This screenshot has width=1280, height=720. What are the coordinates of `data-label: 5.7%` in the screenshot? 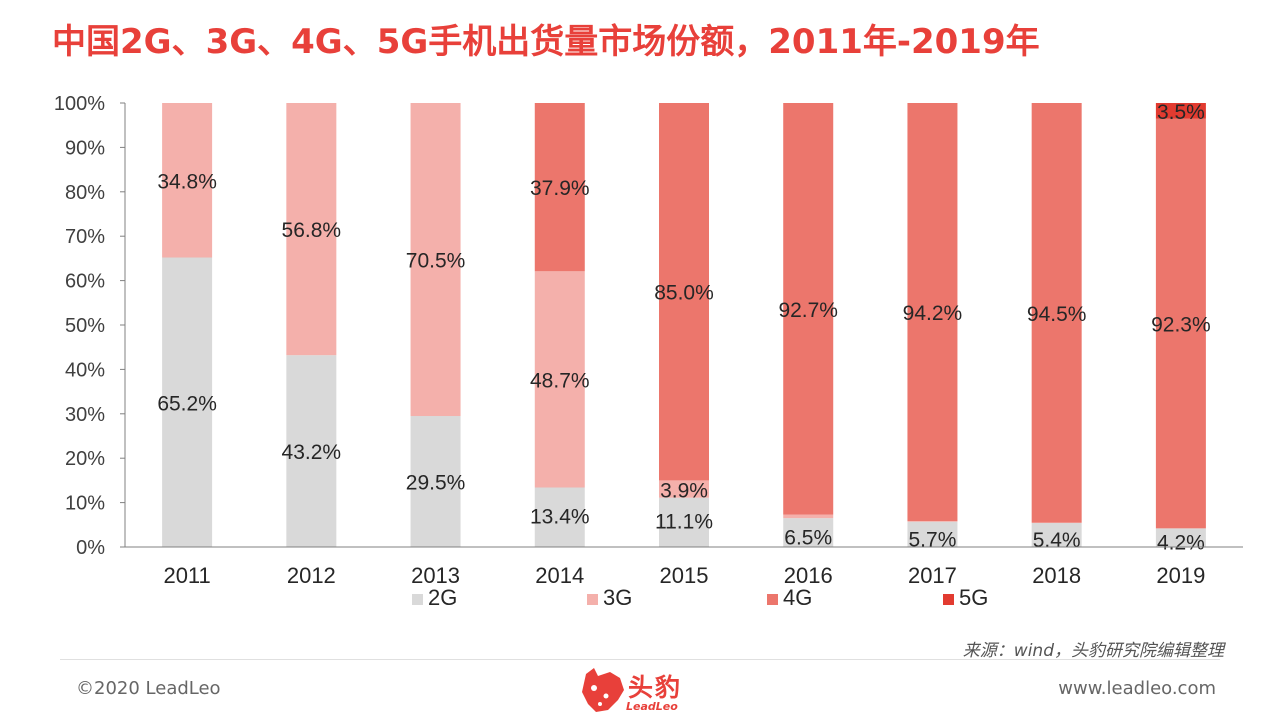 It's located at (933, 539).